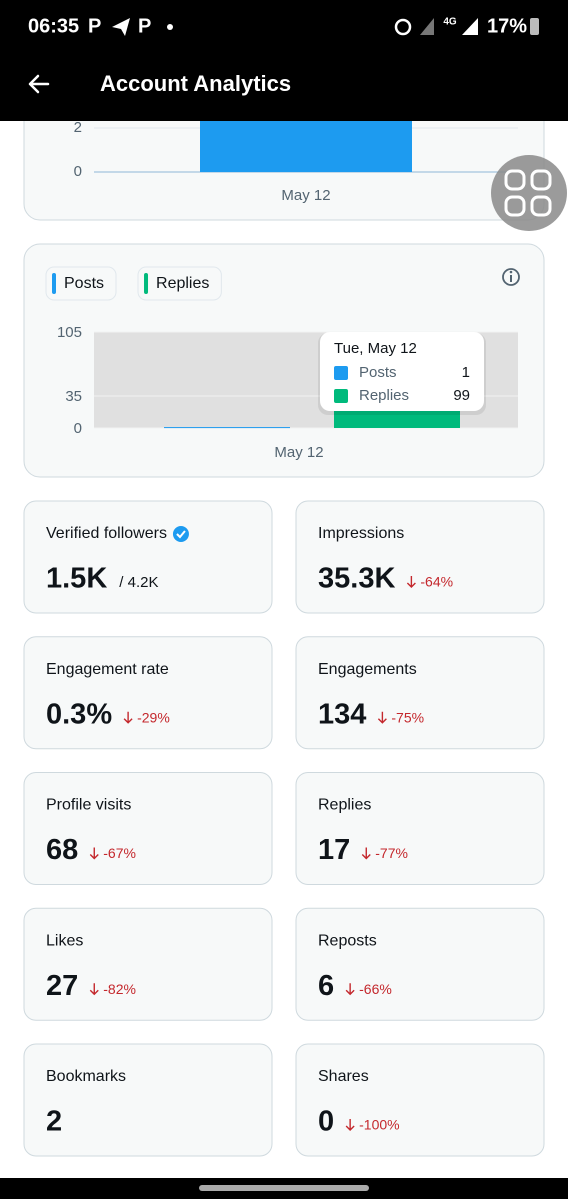 This screenshot has width=568, height=1199. Describe the element at coordinates (86, 1076) in the screenshot. I see `metric-label: Bookmarks` at that location.